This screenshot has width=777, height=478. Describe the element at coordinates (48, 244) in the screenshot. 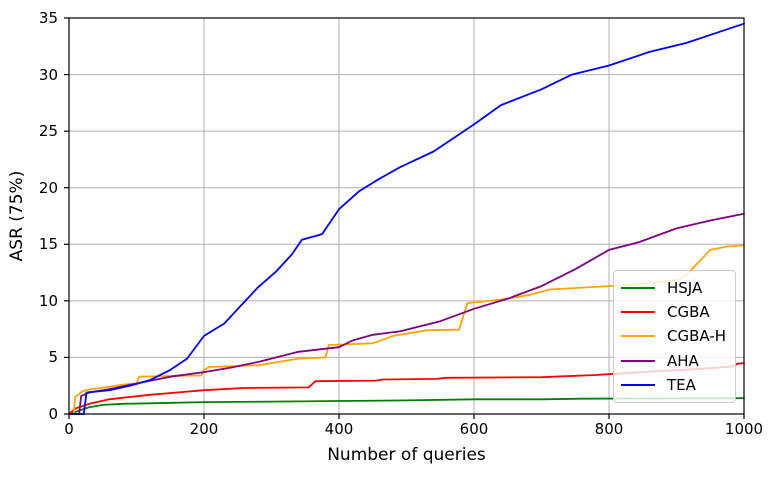

I see `y-tick-label: 15` at that location.